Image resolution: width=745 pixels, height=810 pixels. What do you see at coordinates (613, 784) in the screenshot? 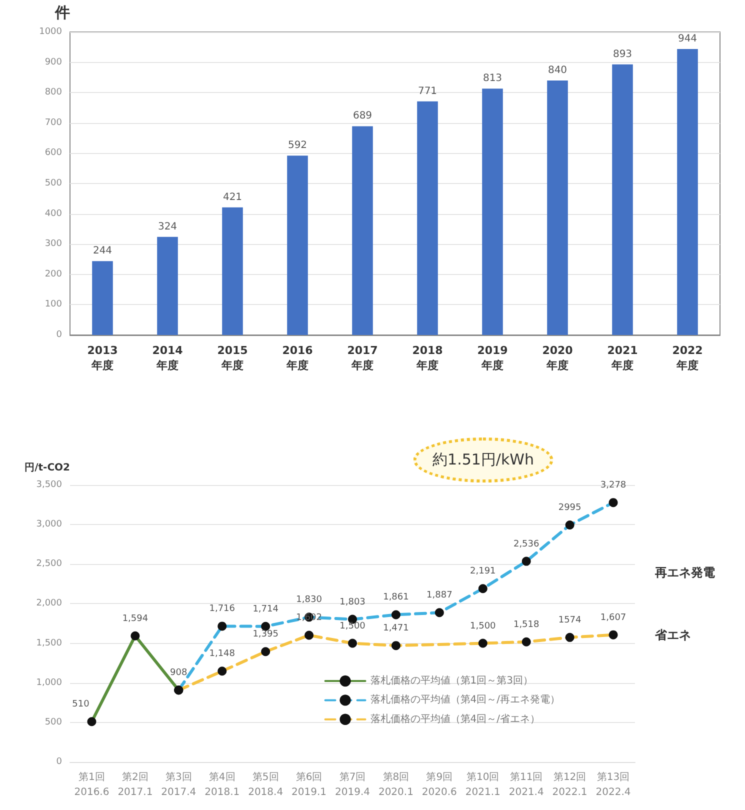
I see `x-tick-label: 第13回 2022.4` at bounding box center [613, 784].